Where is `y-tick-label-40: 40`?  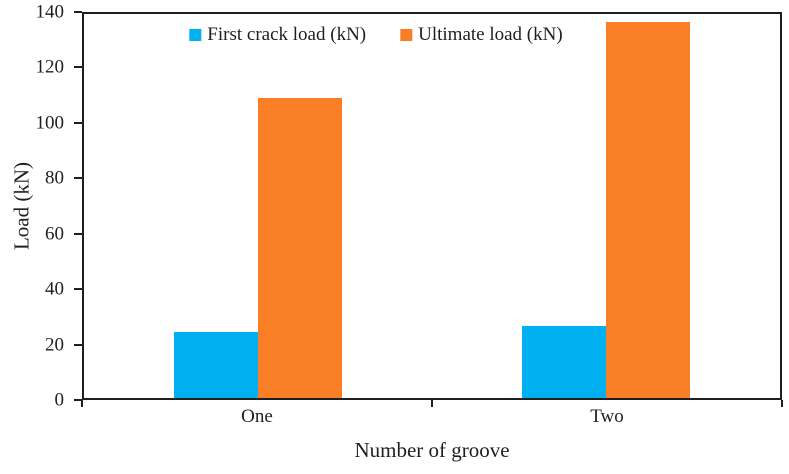 y-tick-label-40: 40 is located at coordinates (54, 289).